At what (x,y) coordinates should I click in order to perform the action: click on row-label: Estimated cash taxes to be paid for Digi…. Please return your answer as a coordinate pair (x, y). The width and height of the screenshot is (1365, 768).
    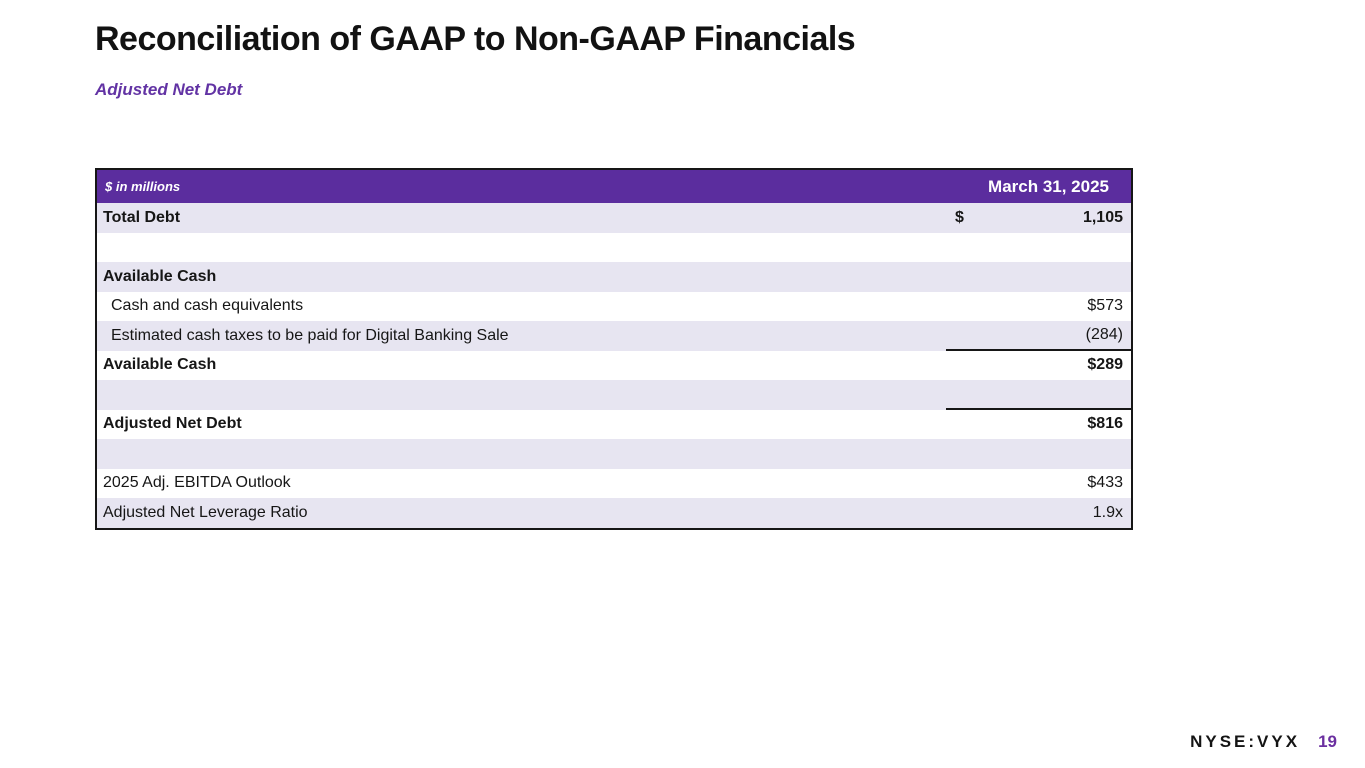
    Looking at the image, I should click on (310, 335).